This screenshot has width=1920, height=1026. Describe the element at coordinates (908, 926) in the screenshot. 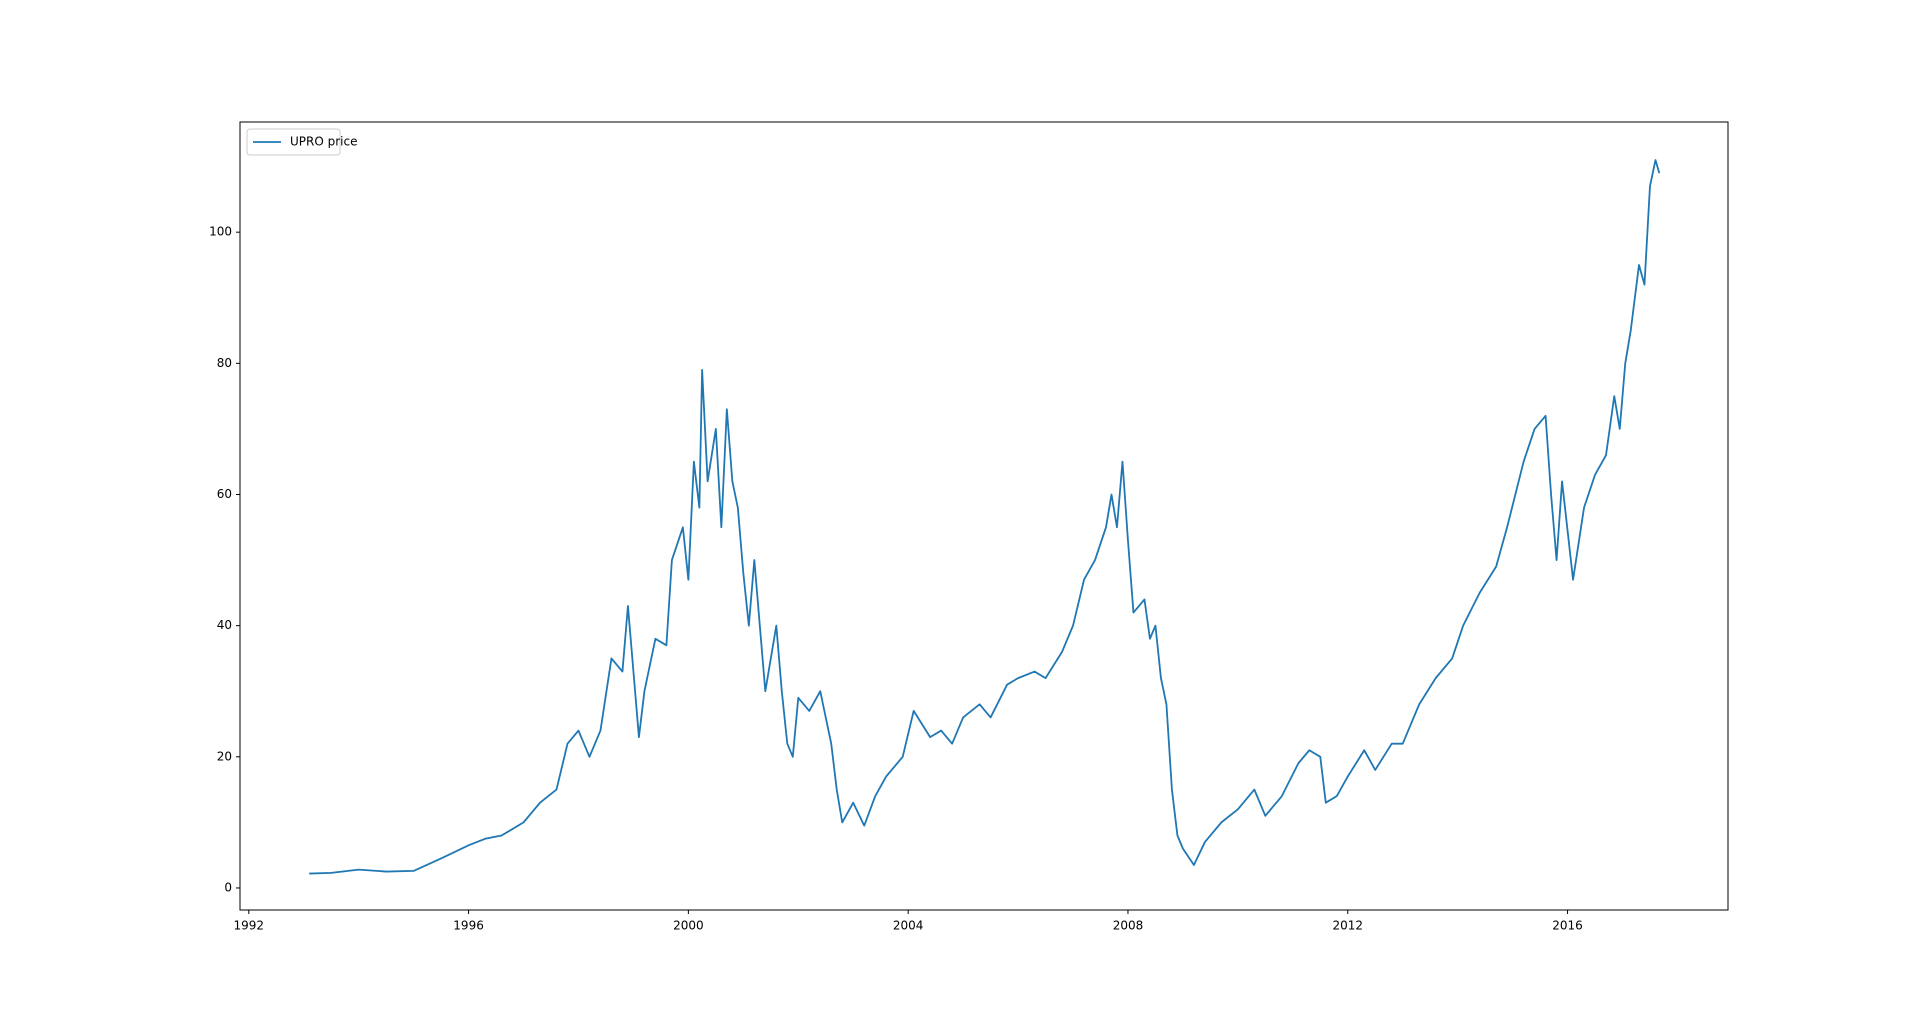

I see `x-tick-label: 2004` at that location.